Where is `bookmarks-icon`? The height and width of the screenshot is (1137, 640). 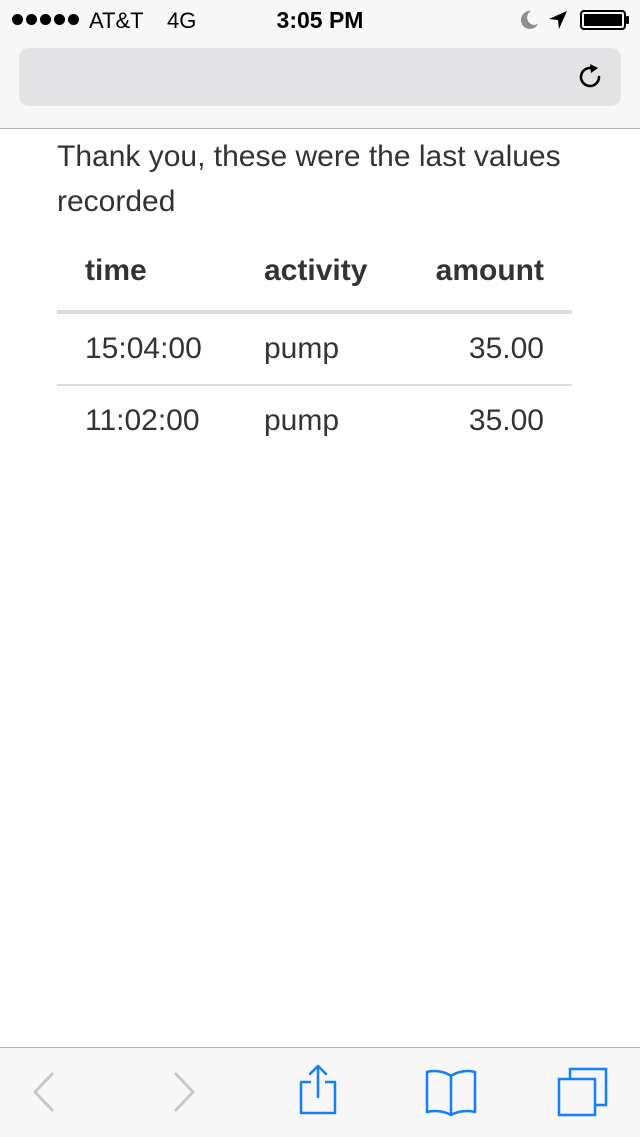
bookmarks-icon is located at coordinates (451, 1092).